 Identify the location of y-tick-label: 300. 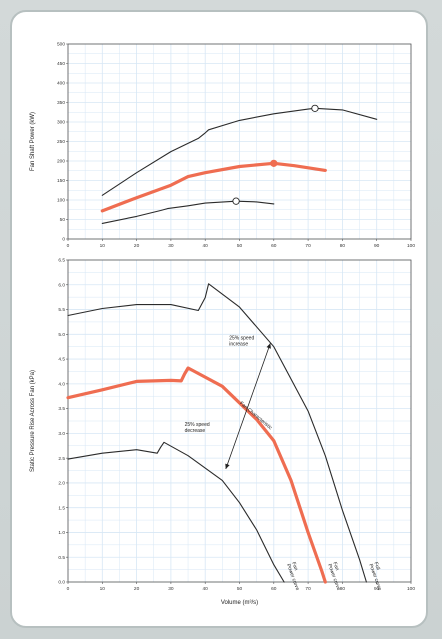
(61, 123).